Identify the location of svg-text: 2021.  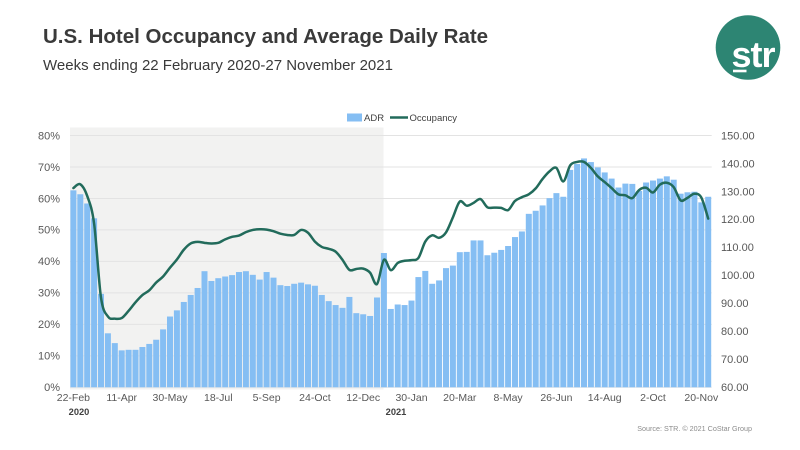
(396, 412).